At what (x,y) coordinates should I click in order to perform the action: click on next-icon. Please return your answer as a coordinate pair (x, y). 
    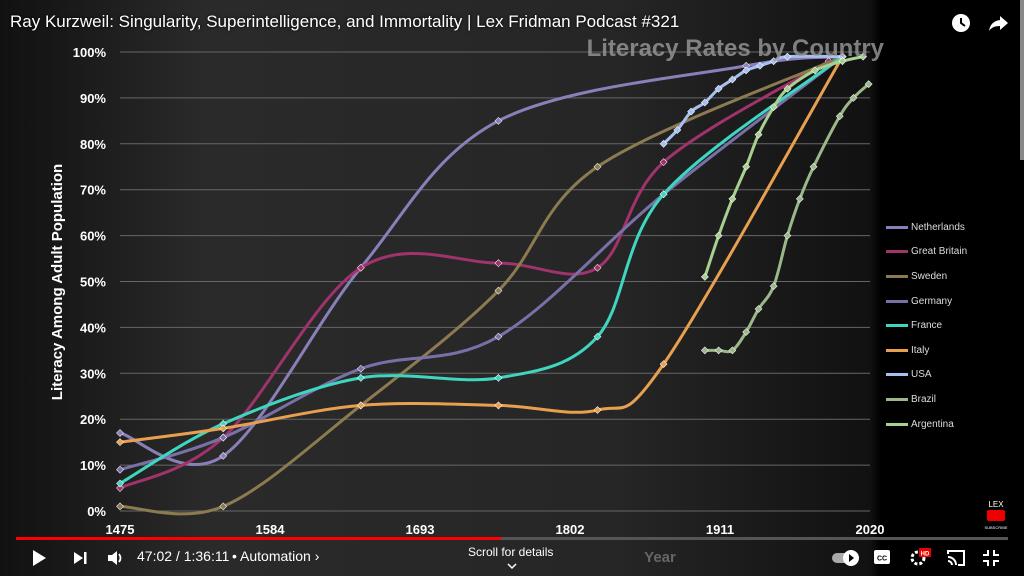
    Looking at the image, I should click on (80, 558).